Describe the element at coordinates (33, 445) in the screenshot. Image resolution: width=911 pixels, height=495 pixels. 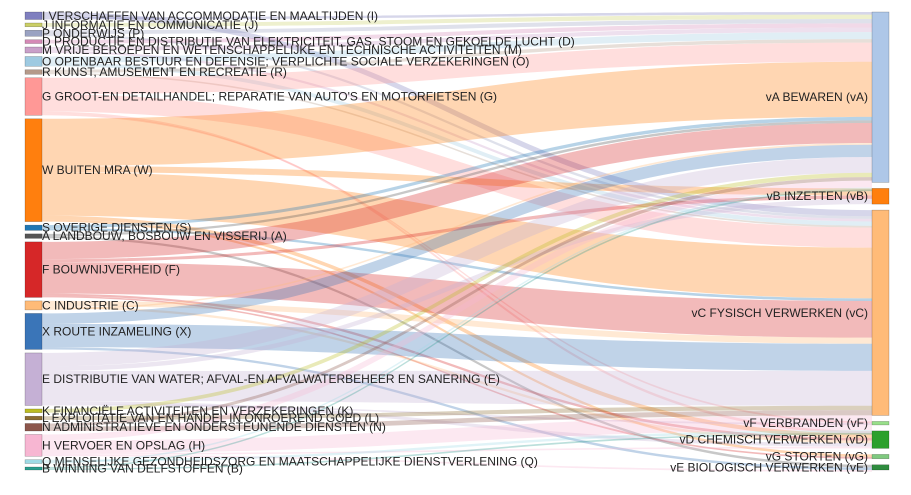
I see `node-h` at that location.